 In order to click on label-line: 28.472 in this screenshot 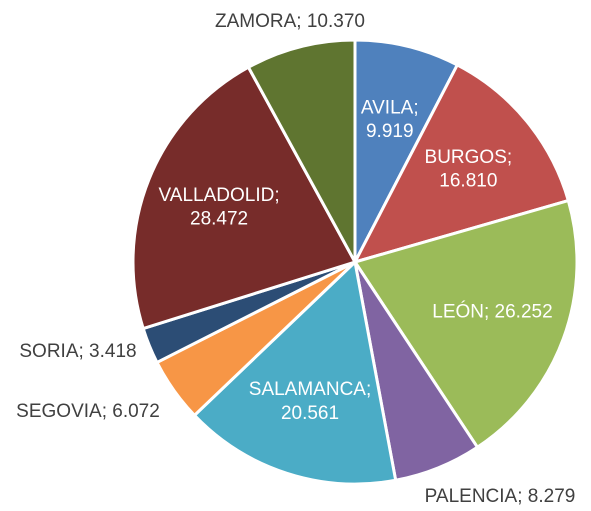, I will do `click(219, 219)`.